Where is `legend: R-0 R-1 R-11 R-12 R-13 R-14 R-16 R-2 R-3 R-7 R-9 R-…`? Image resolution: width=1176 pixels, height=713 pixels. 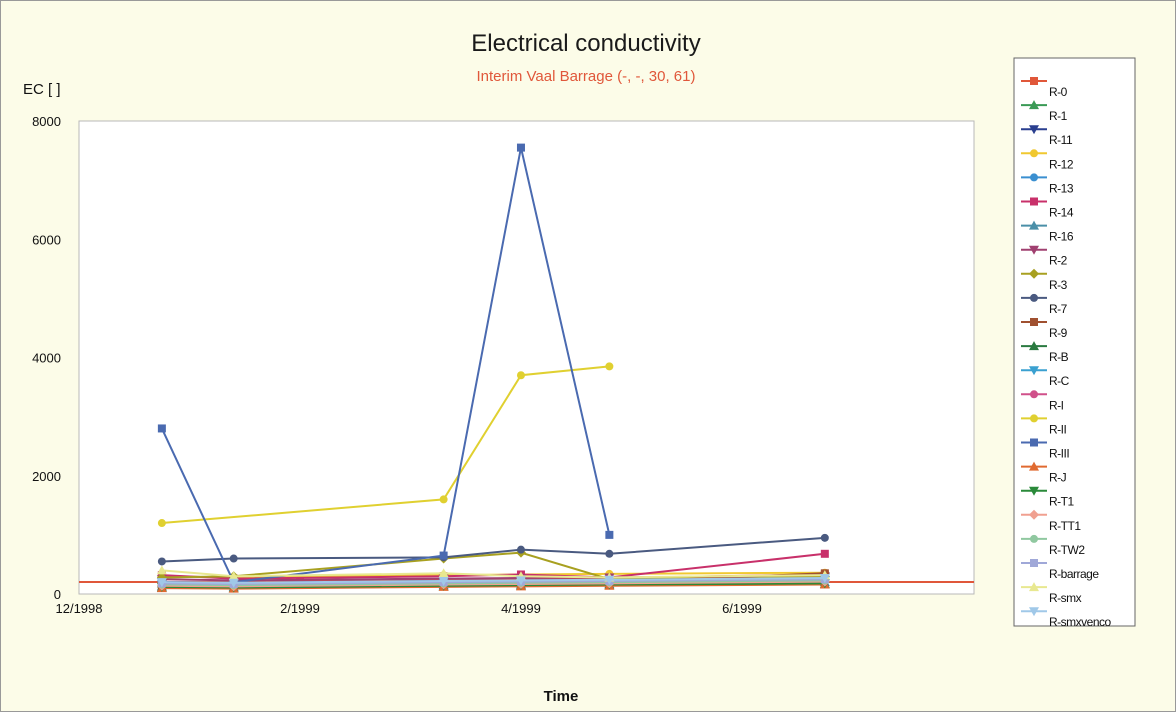 legend: R-0 R-1 R-11 R-12 R-13 R-14 R-16 R-2 R-3 R-7 R-9 R-… is located at coordinates (1066, 353).